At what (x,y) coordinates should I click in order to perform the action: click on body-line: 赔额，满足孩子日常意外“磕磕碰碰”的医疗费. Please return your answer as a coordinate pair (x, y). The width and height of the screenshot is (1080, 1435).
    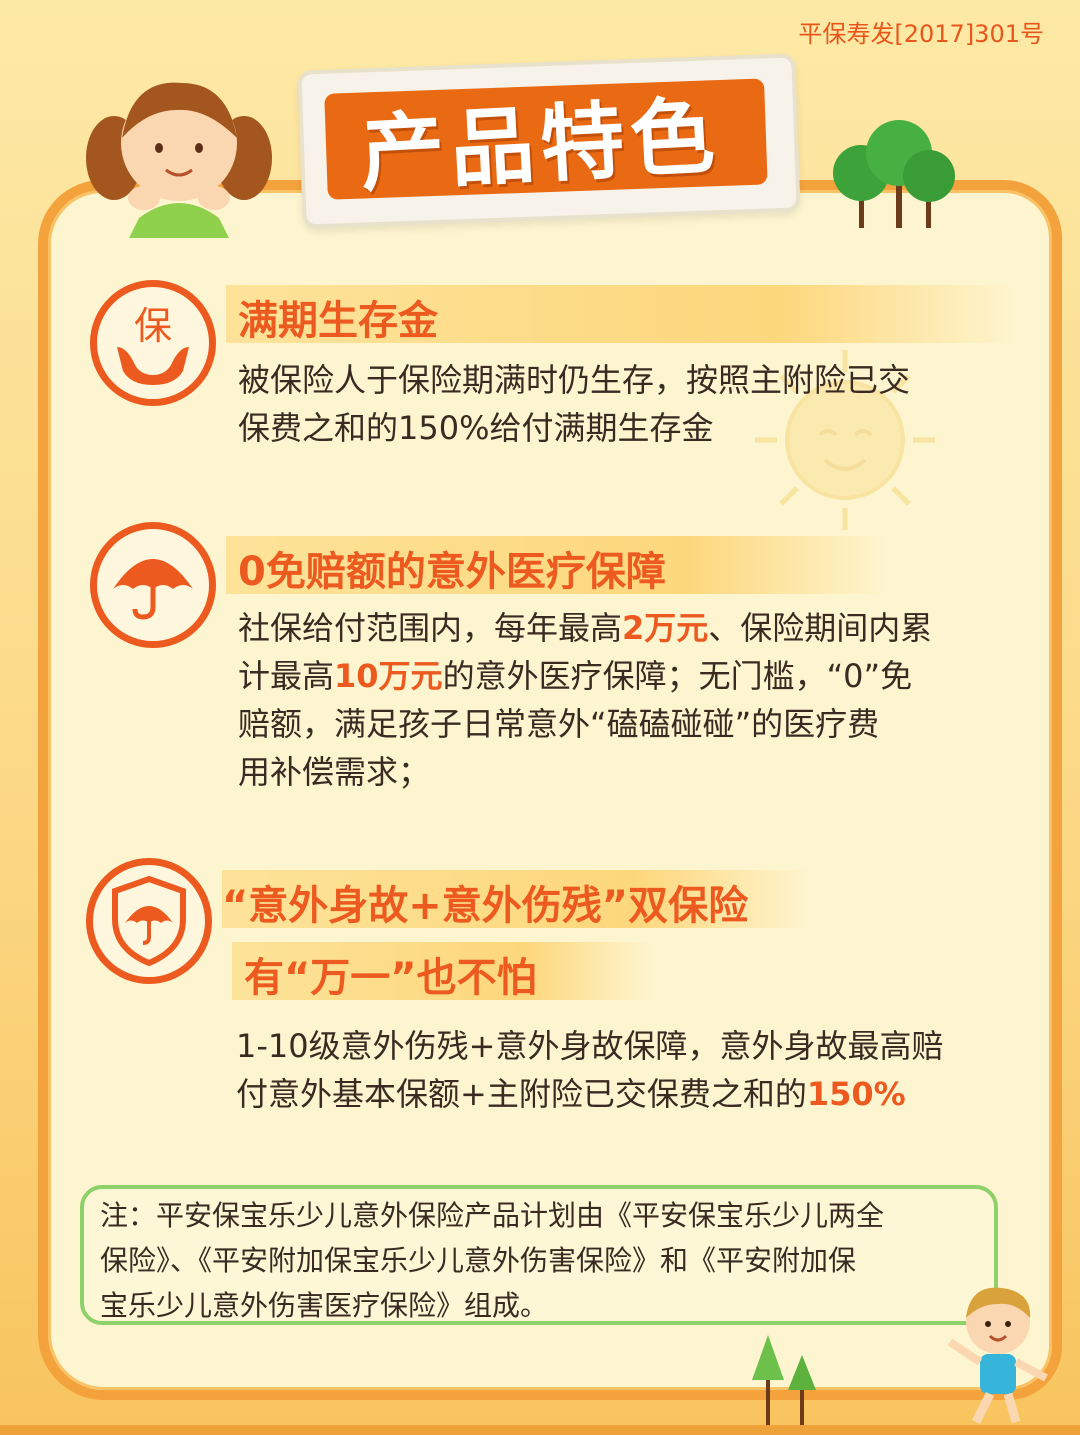
    Looking at the image, I should click on (559, 724).